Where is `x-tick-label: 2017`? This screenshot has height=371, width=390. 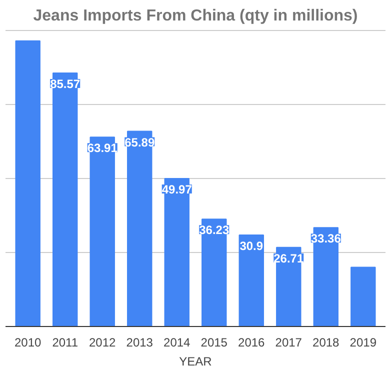 x-tick-label: 2017 is located at coordinates (288, 343).